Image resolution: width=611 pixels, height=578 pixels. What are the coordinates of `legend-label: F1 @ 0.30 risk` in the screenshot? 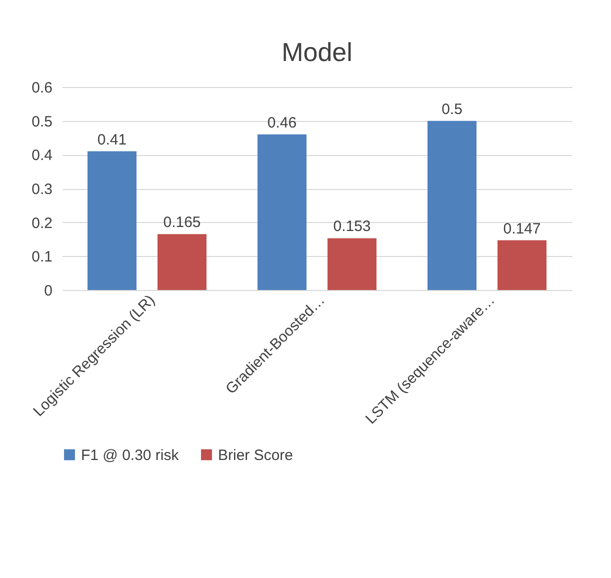 It's located at (130, 455).